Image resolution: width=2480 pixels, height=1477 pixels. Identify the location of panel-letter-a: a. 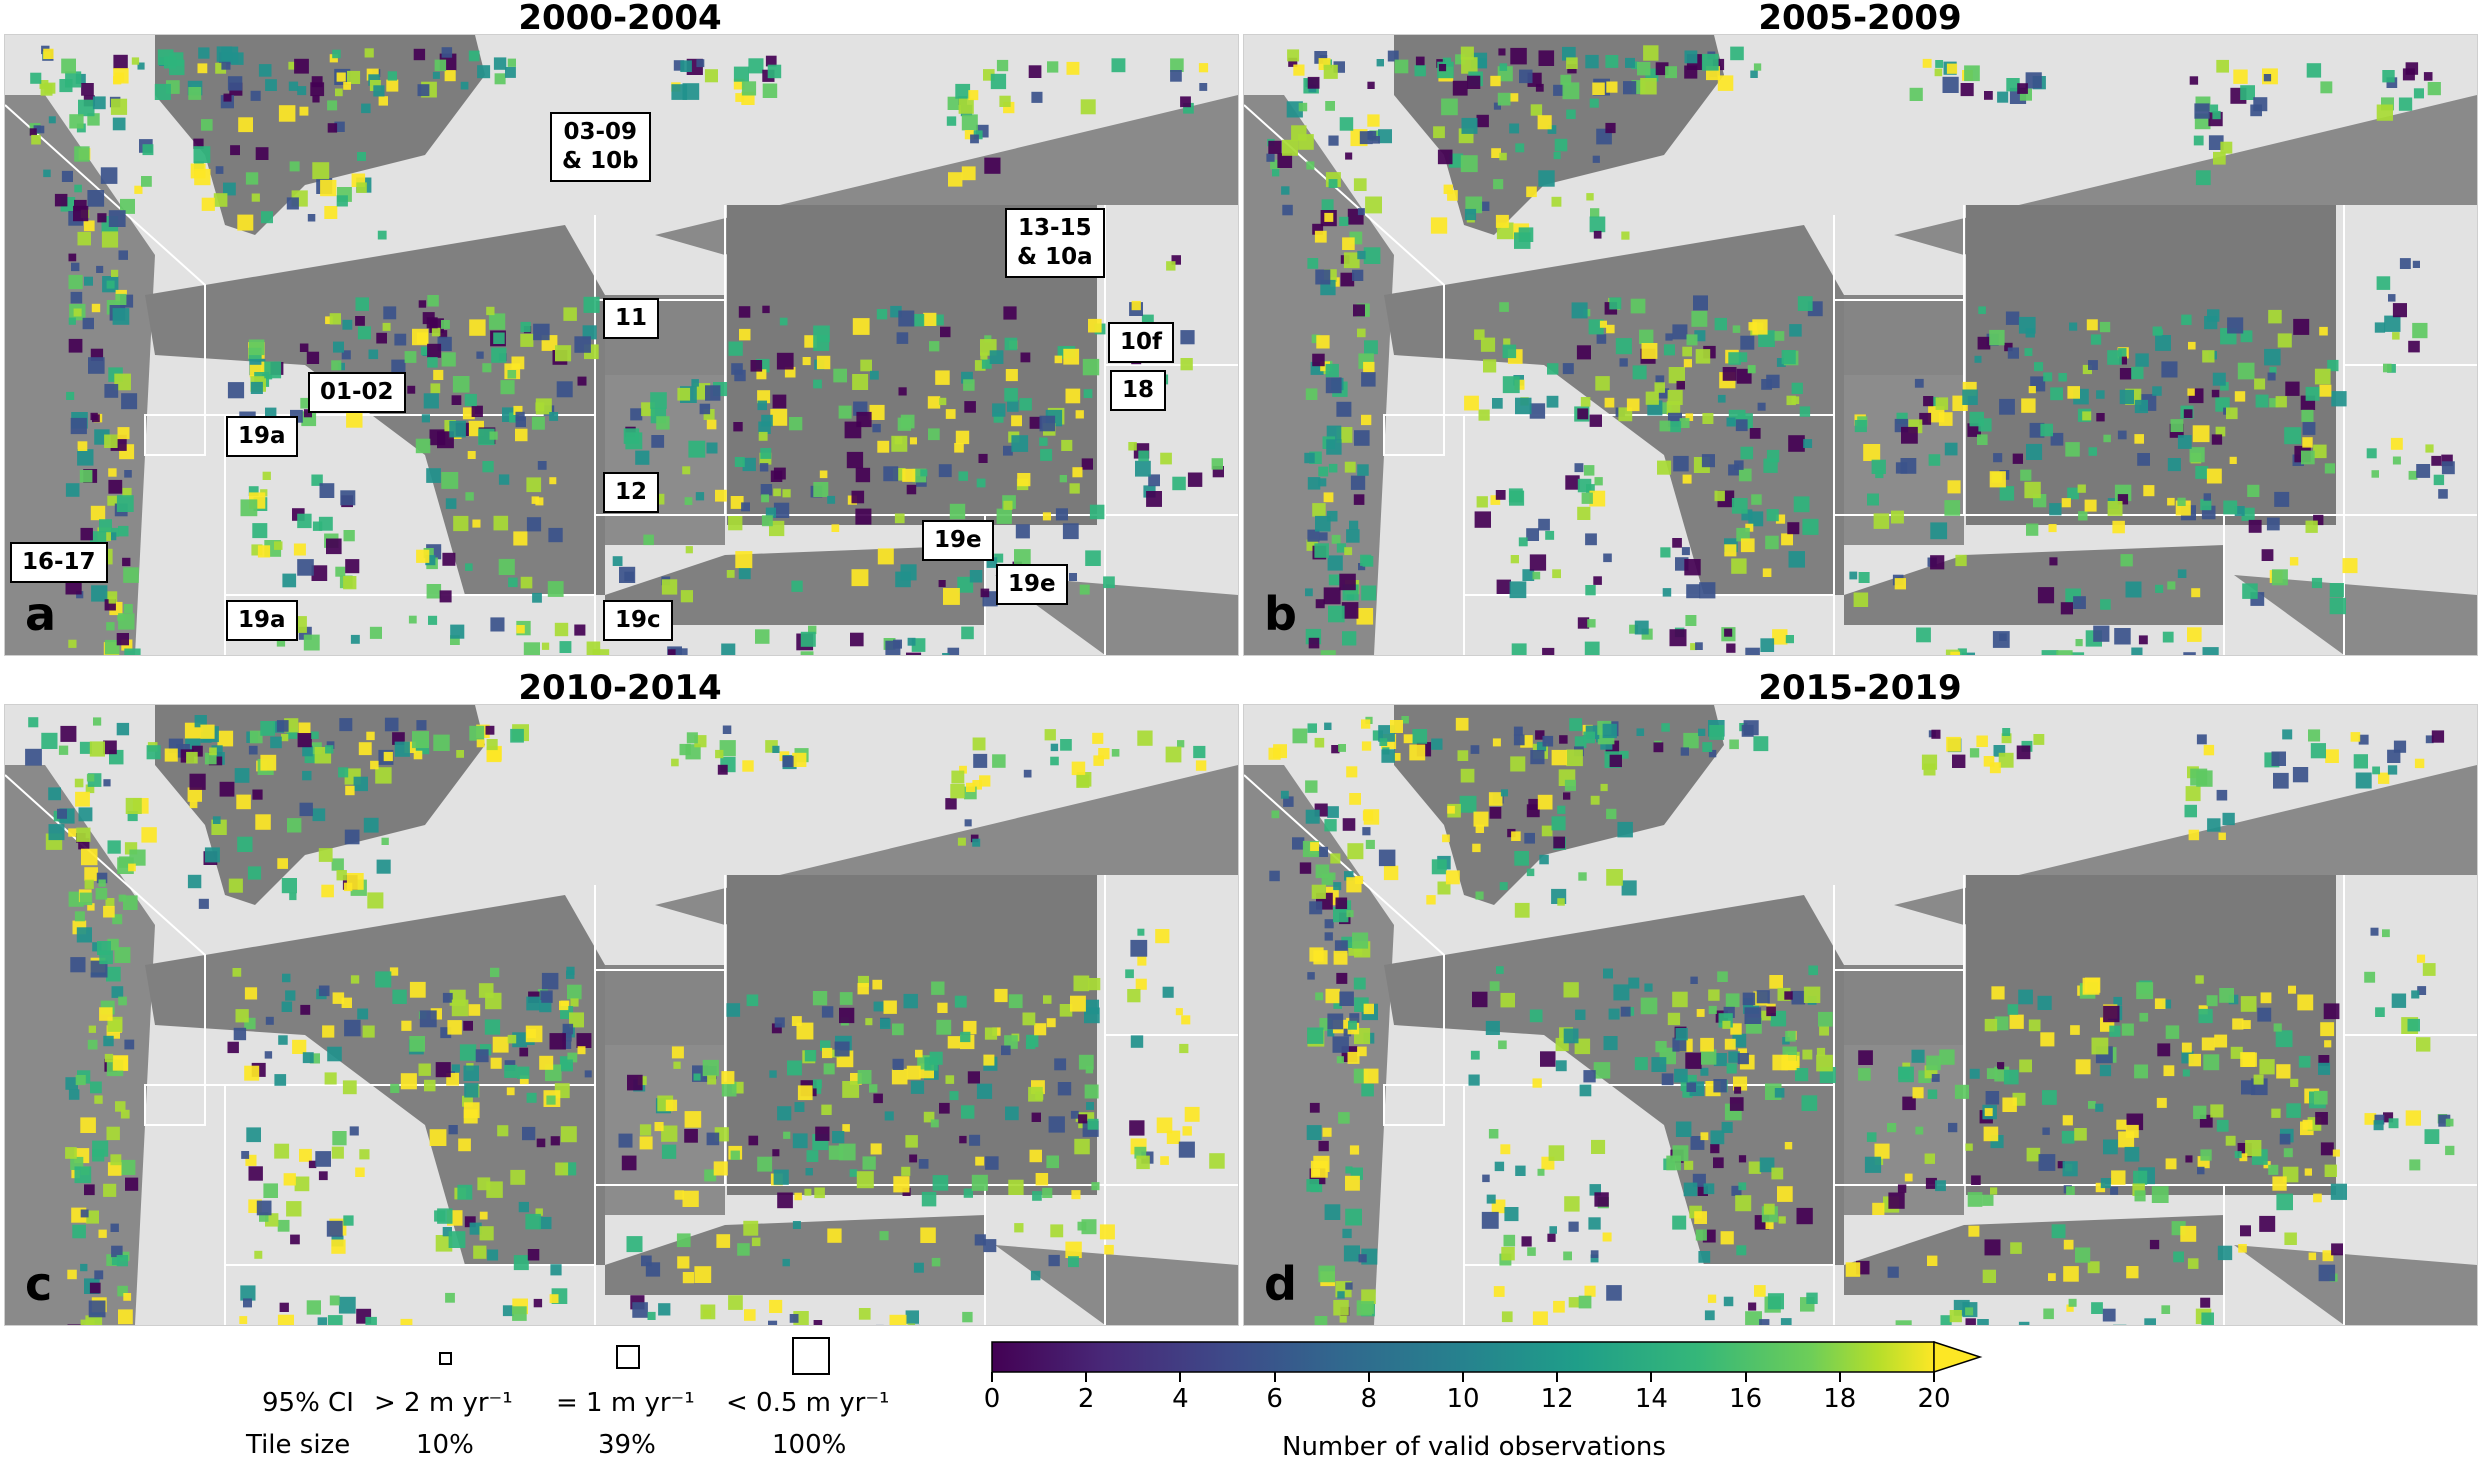
(41, 614).